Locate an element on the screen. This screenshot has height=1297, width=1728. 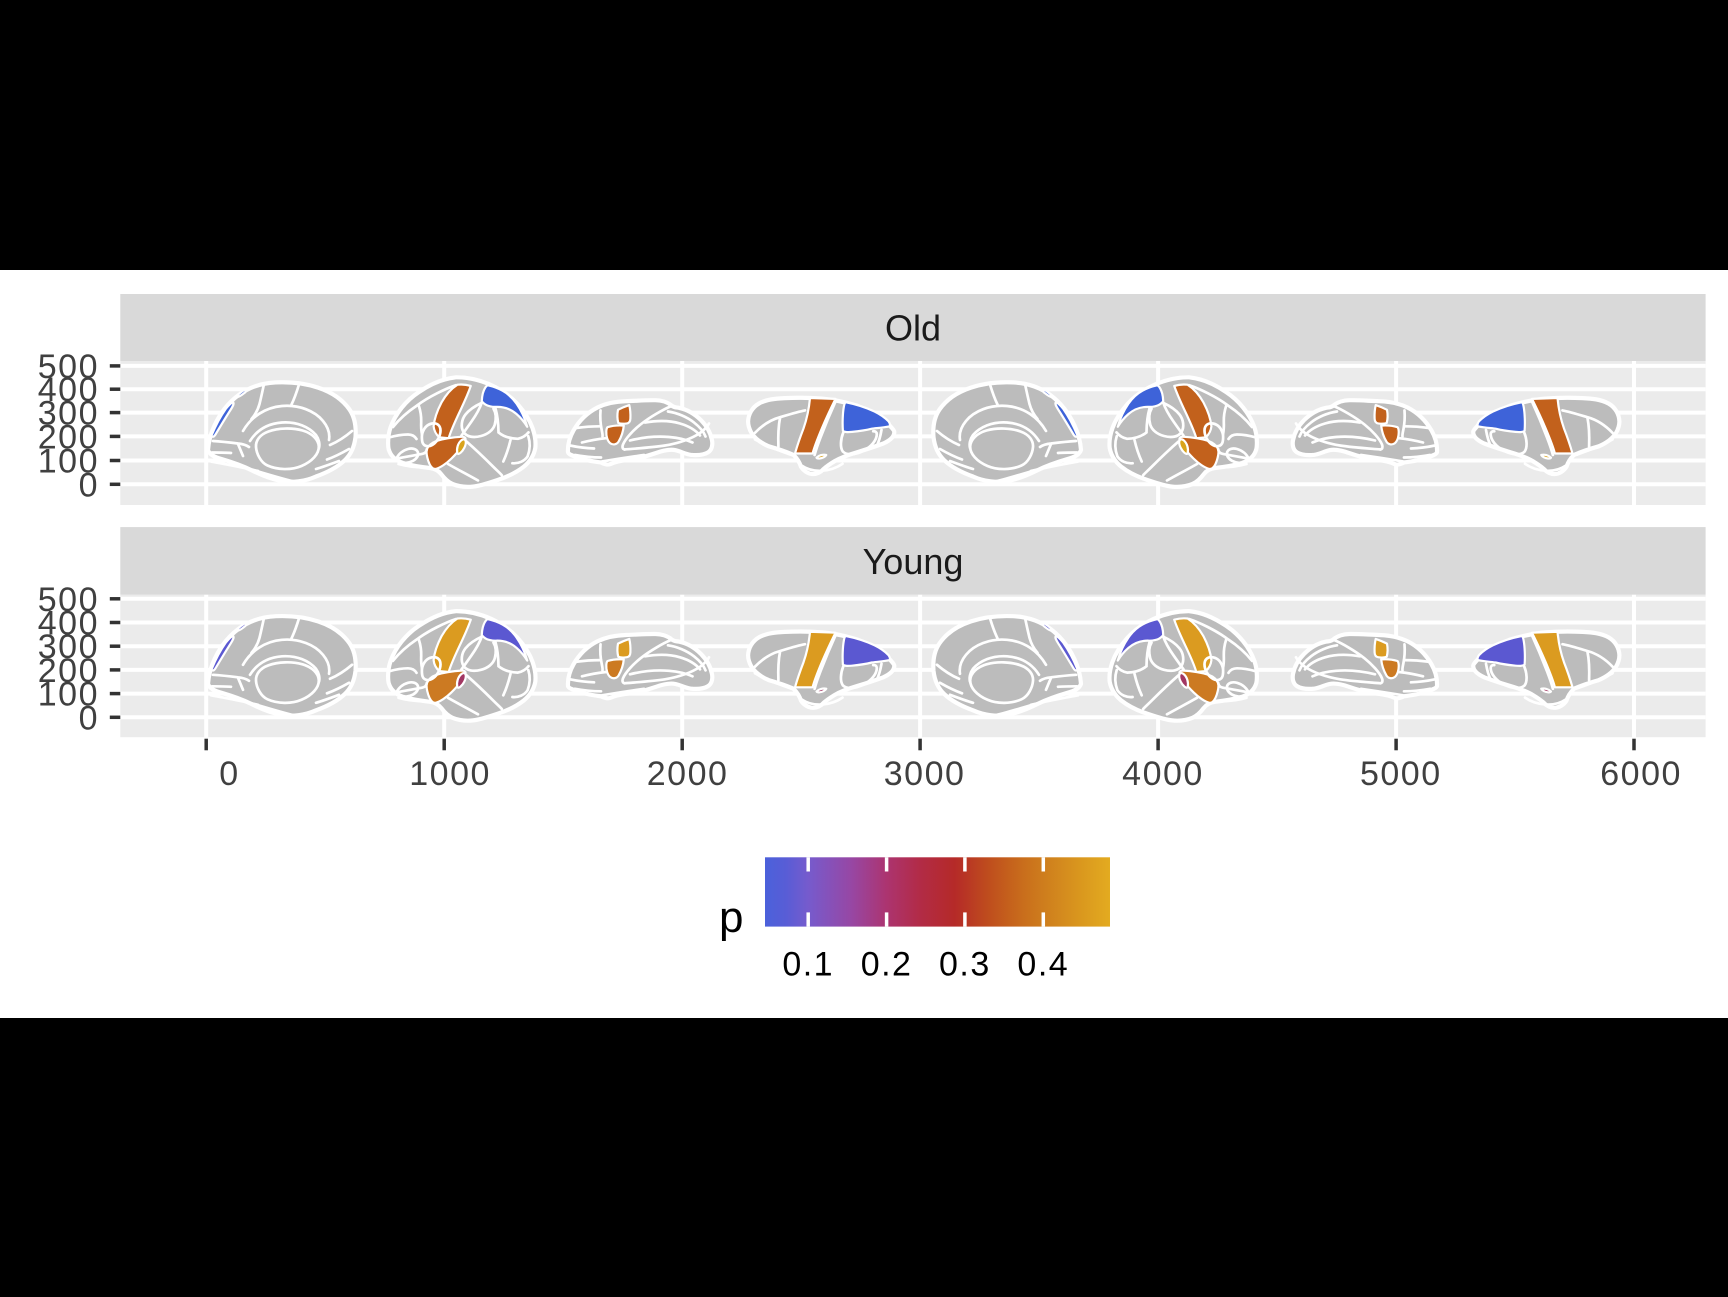
svg-text: 2000 is located at coordinates (688, 774).